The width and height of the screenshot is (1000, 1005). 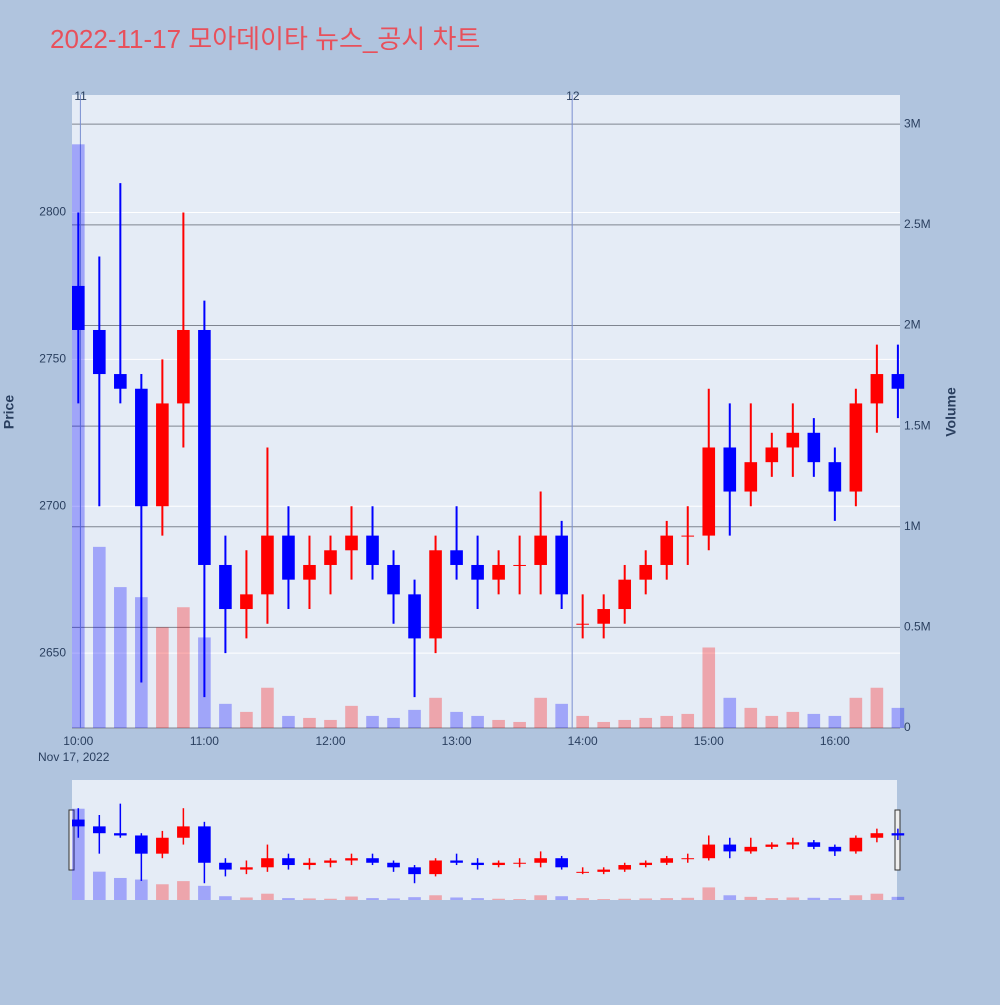 I want to click on slider-handle, so click(x=71, y=840).